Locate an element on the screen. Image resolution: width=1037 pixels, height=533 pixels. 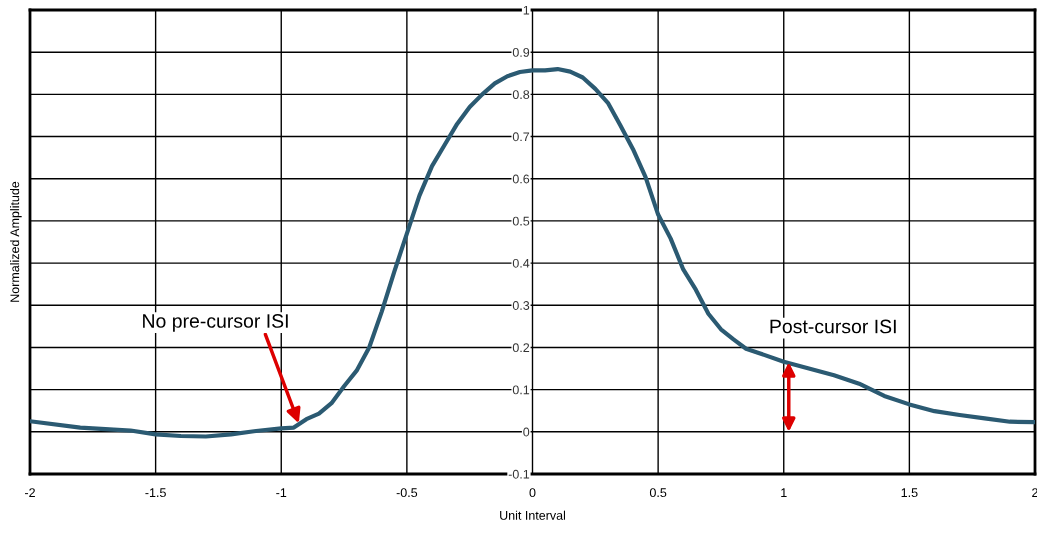
y-tick-label: 0.2 is located at coordinates (521, 348).